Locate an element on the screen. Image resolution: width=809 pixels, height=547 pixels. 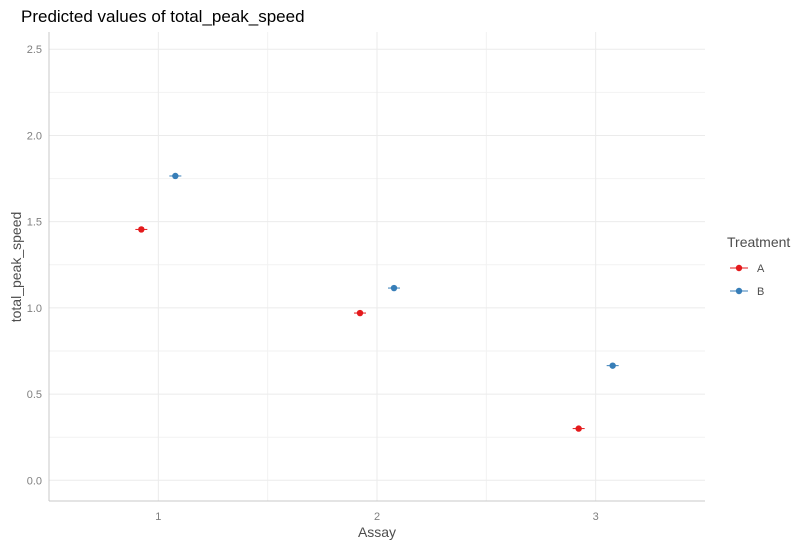
legend: Treatment AB is located at coordinates (758, 266).